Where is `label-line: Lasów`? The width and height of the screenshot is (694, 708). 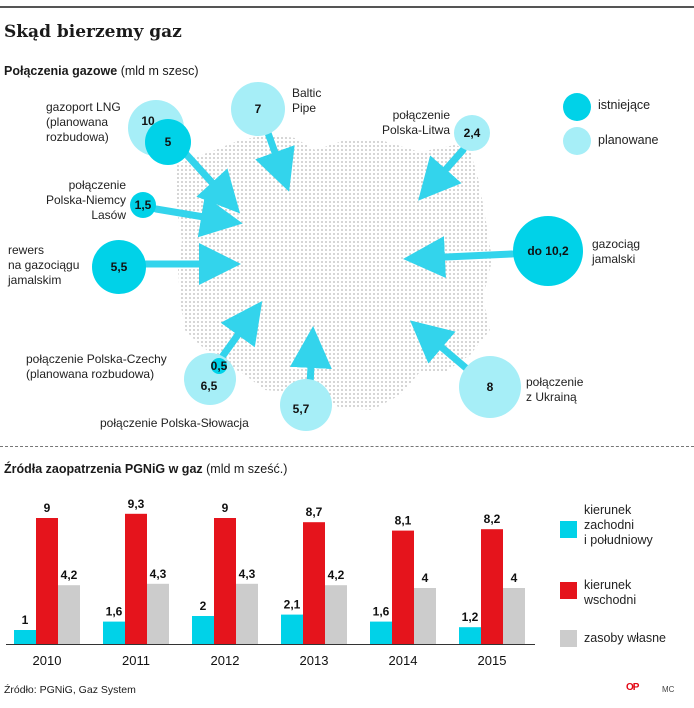 label-line: Lasów is located at coordinates (108, 215).